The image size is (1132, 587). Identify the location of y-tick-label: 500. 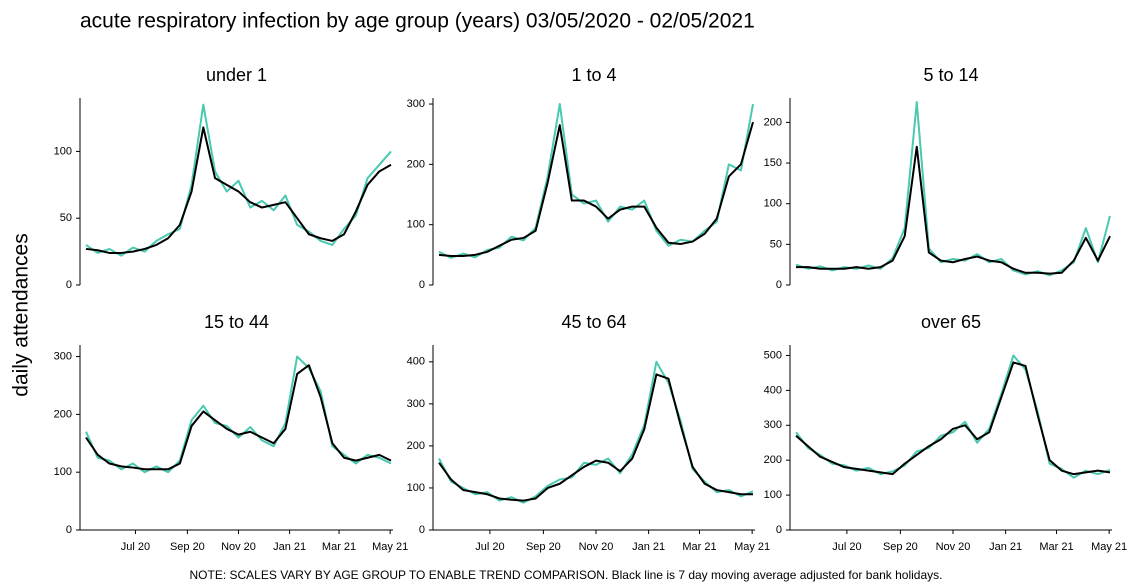
(773, 355).